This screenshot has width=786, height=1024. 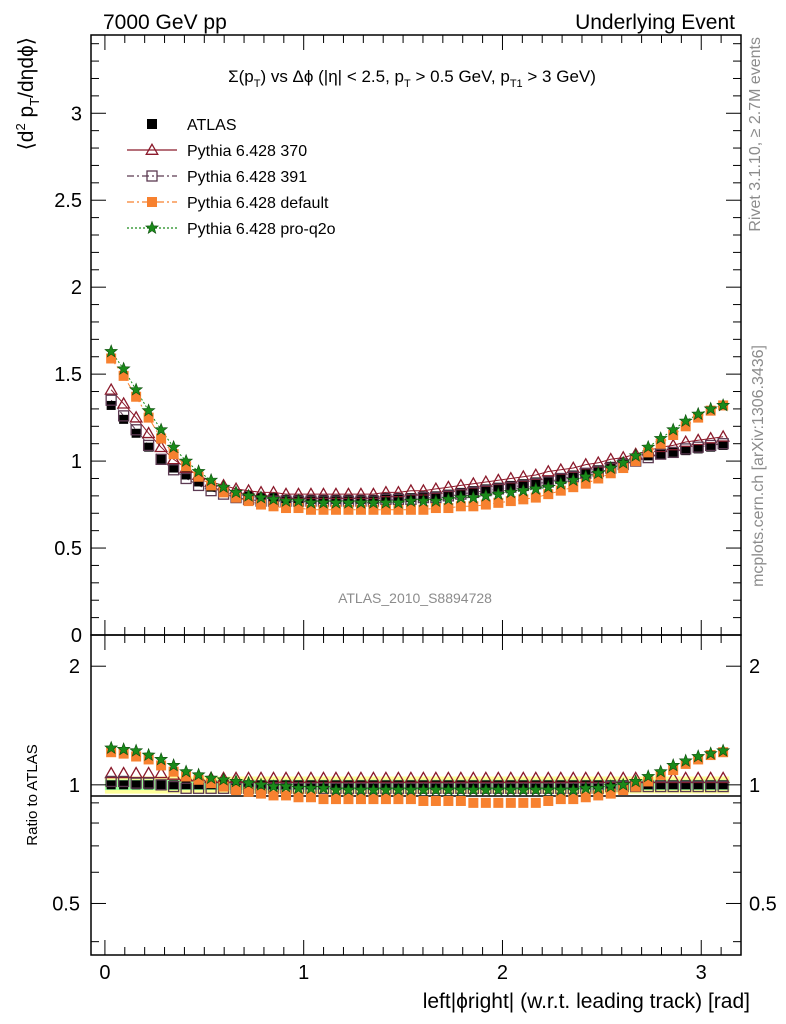 What do you see at coordinates (68, 375) in the screenshot?
I see `main-y-tick-labels: 0 0.5 1 1.5 2 2.5 3` at bounding box center [68, 375].